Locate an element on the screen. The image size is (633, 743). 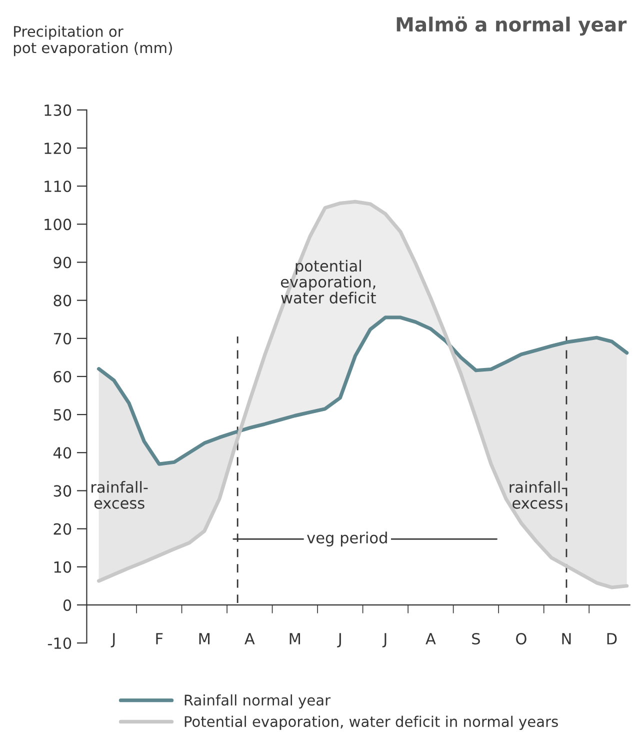
y-tick-label: 50 is located at coordinates (63, 415).